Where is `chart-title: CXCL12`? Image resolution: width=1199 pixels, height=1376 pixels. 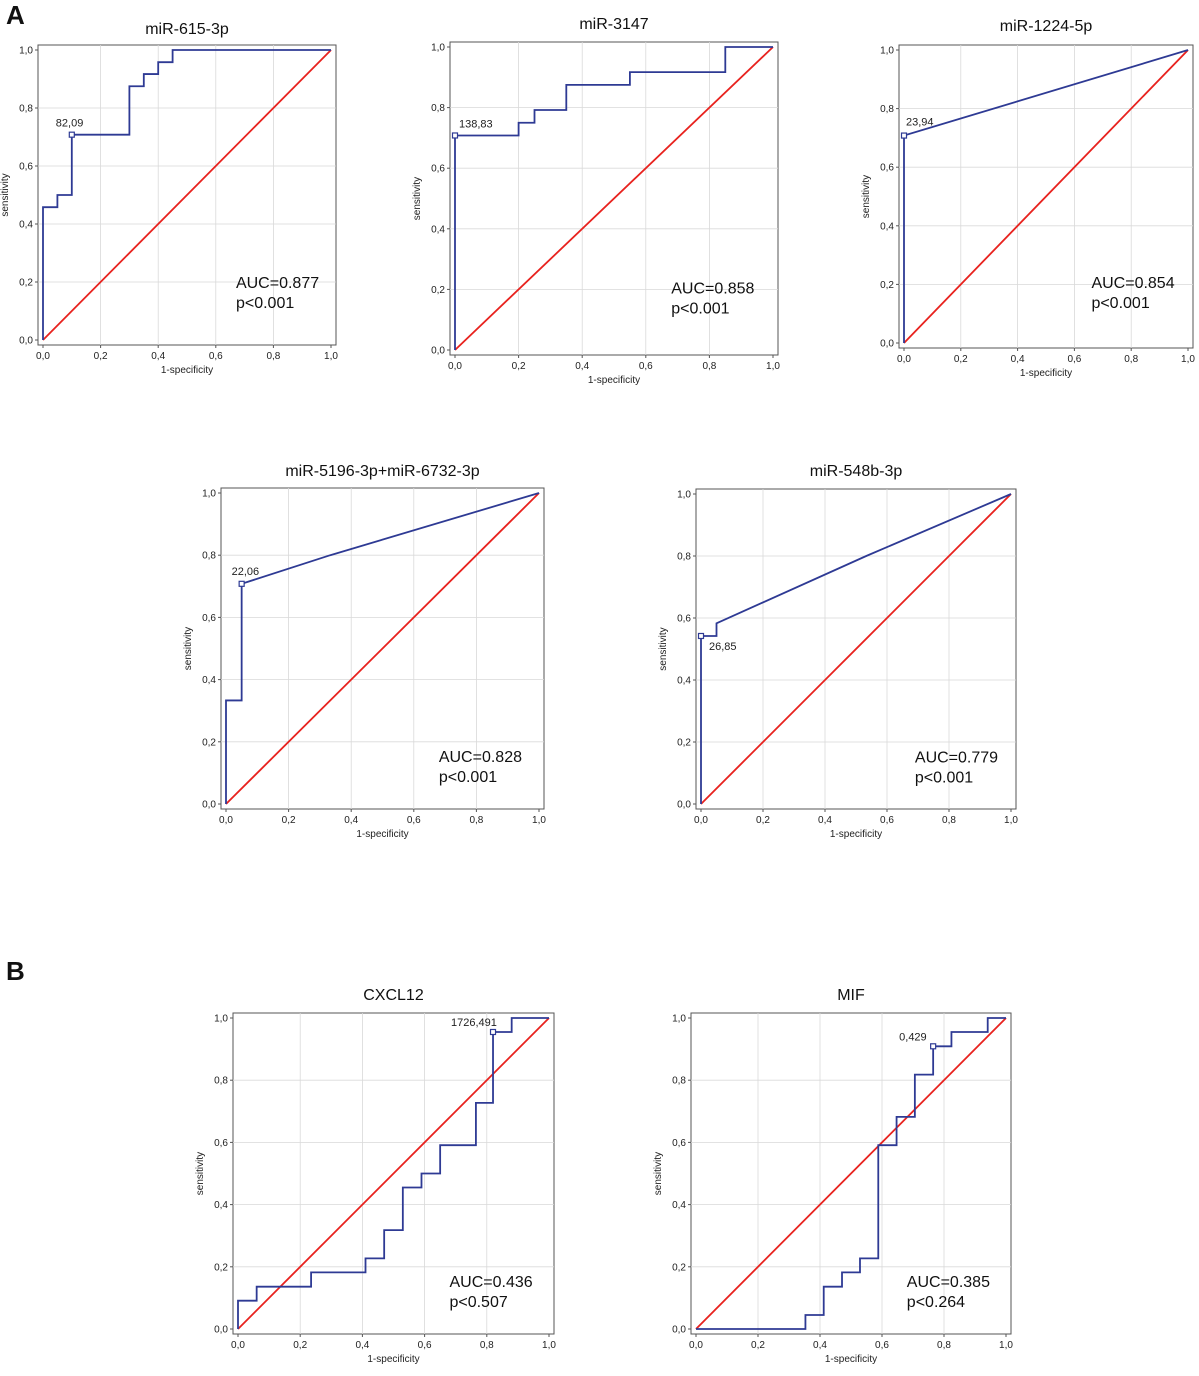
chart-title: CXCL12 is located at coordinates (393, 995).